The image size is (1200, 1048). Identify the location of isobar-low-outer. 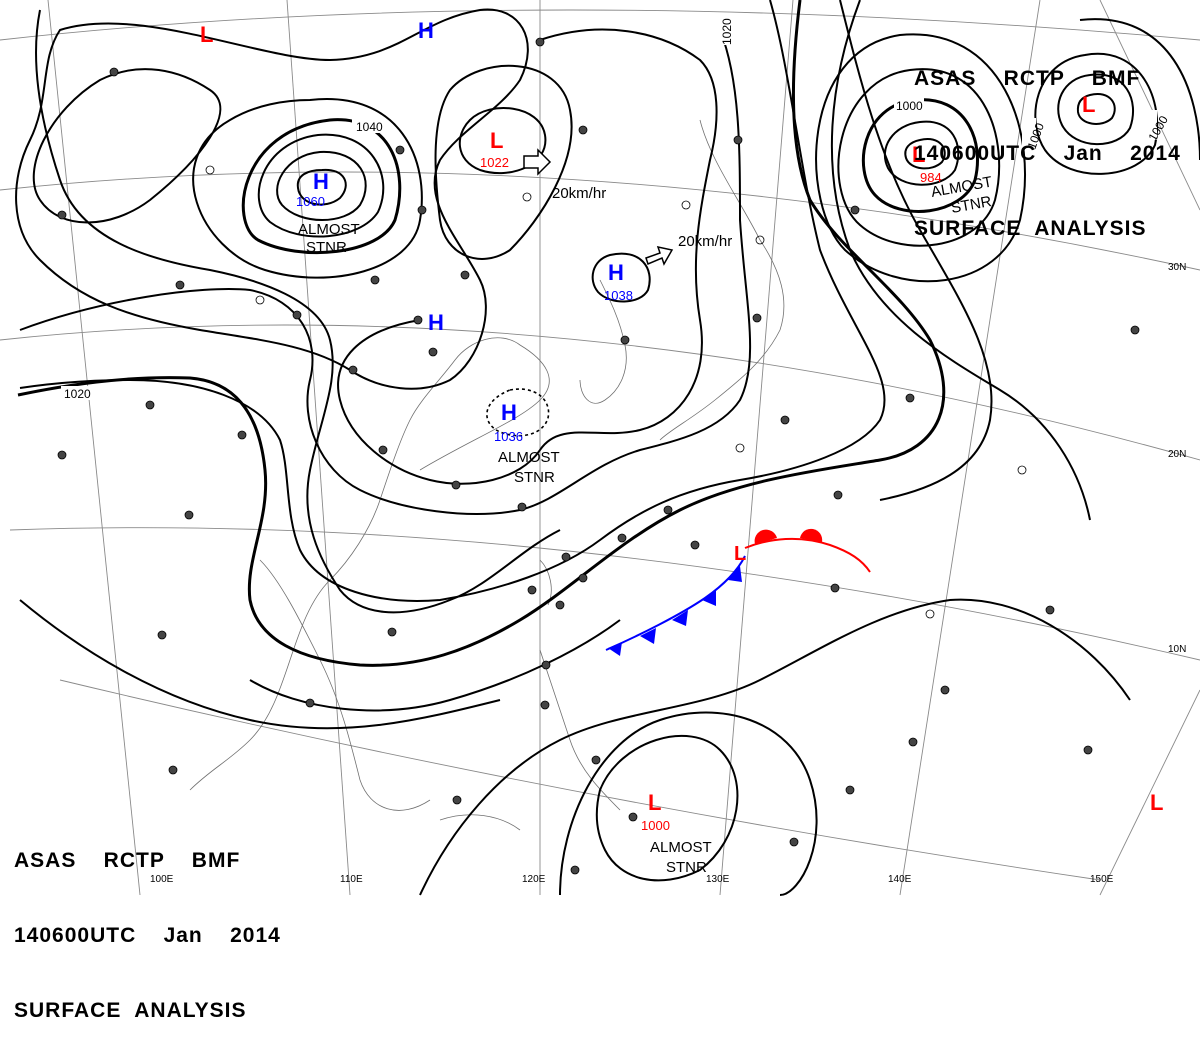
(503, 162).